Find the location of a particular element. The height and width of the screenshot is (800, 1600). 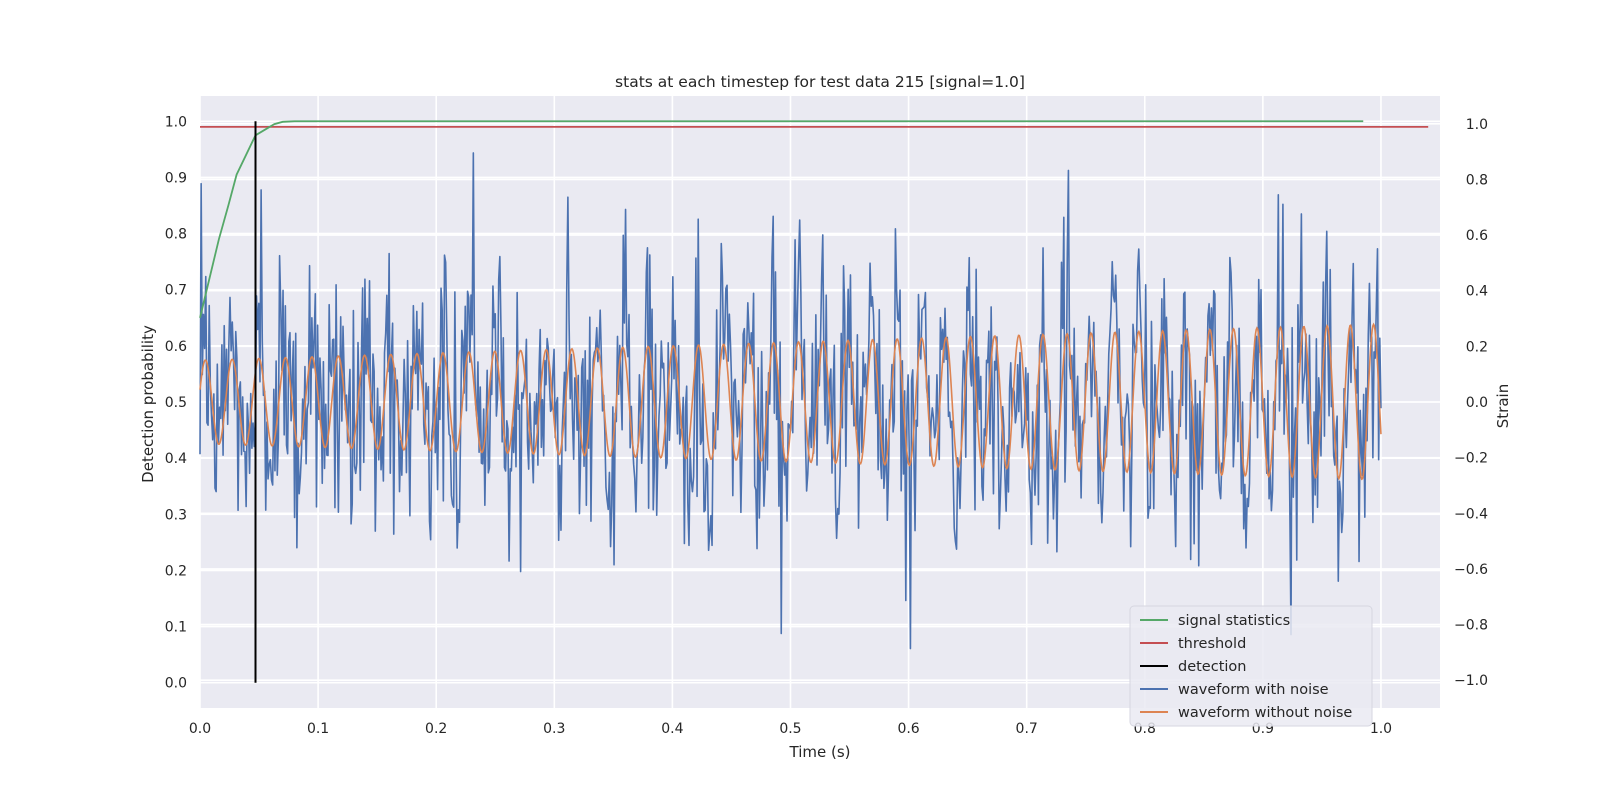

left-tick-label: 0.9 is located at coordinates (176, 178).